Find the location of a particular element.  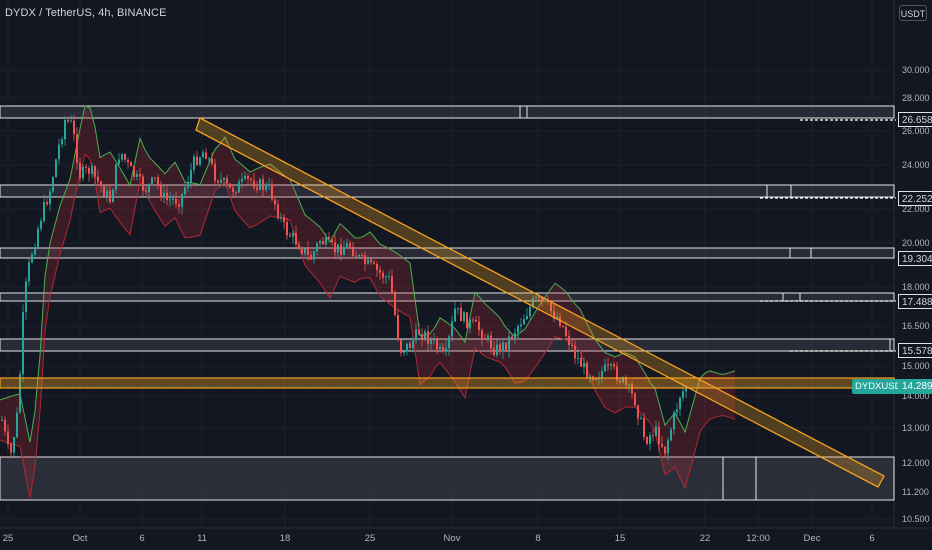

price-tick-label: 26.000 is located at coordinates (916, 131).